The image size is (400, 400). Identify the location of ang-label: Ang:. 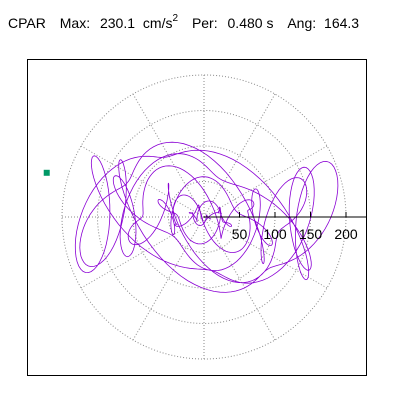
(302, 22).